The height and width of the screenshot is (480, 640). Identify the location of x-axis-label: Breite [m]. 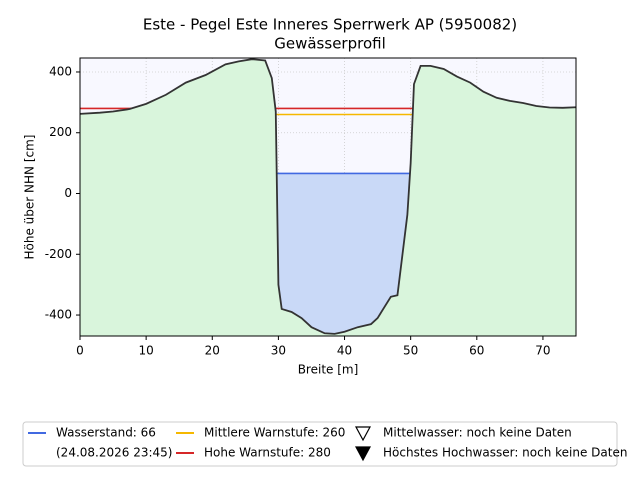
(328, 370).